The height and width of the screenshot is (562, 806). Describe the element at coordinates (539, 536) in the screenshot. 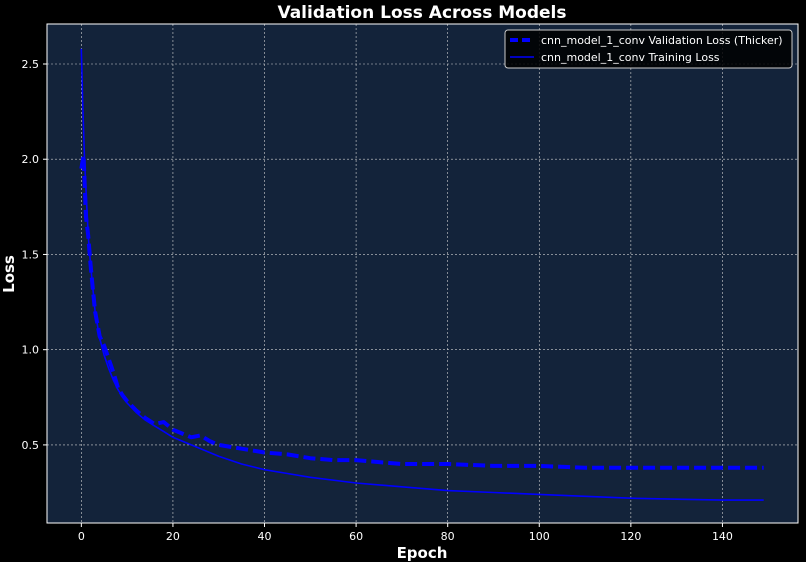

I see `x-tick-label: 100` at that location.